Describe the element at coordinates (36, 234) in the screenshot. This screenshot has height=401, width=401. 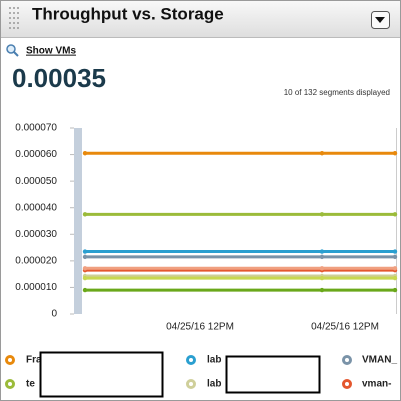
I see `y-tick-label: 0.000030` at that location.